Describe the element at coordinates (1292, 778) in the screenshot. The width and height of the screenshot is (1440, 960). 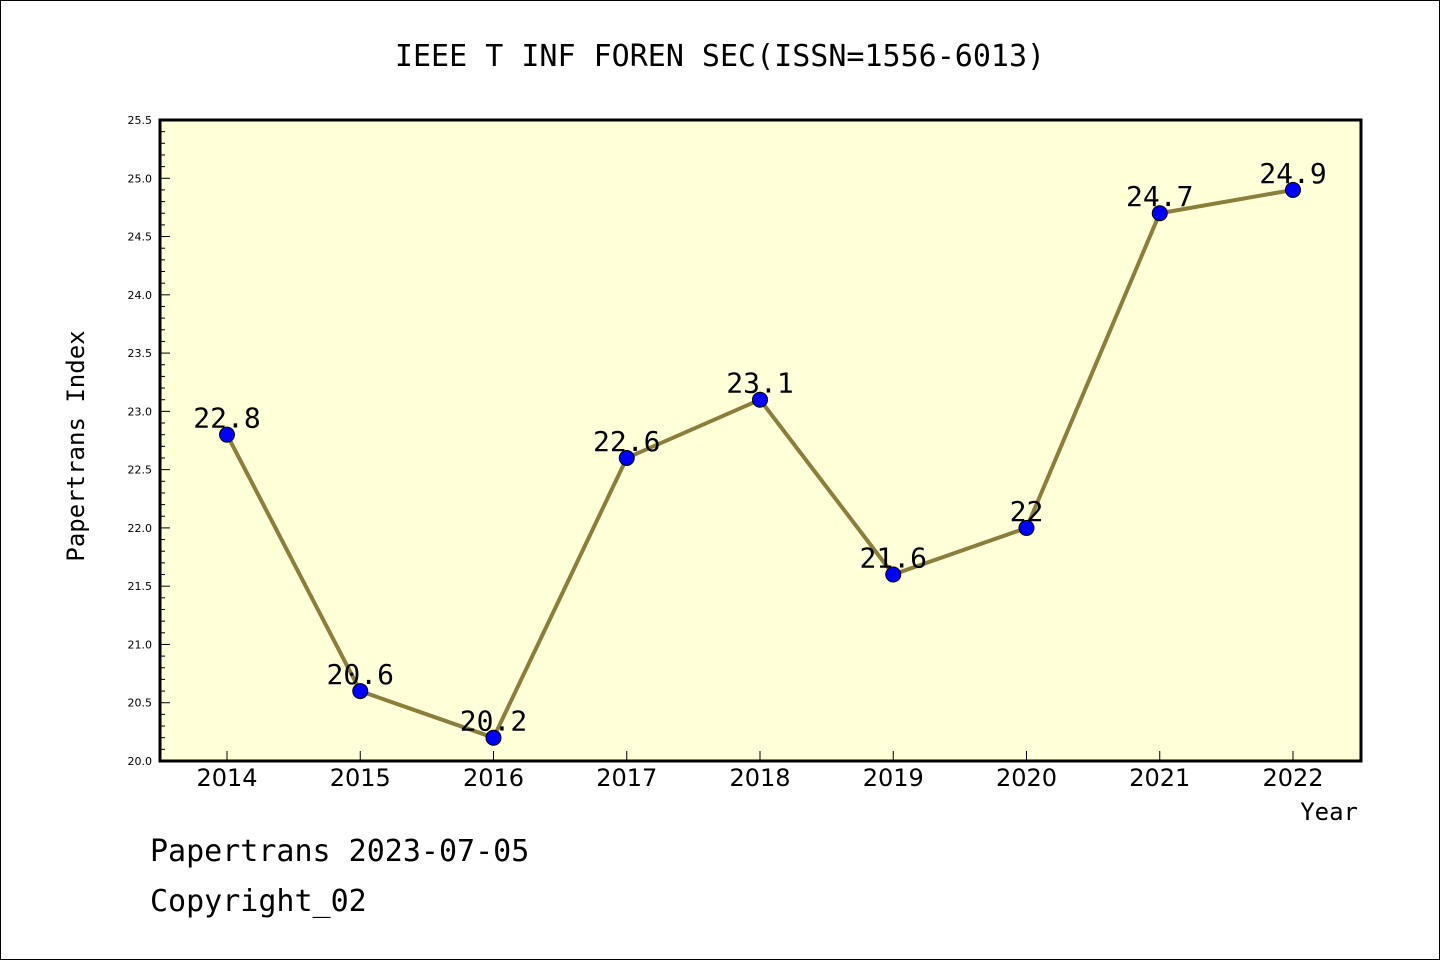
I see `x-tick-label: 2022` at that location.